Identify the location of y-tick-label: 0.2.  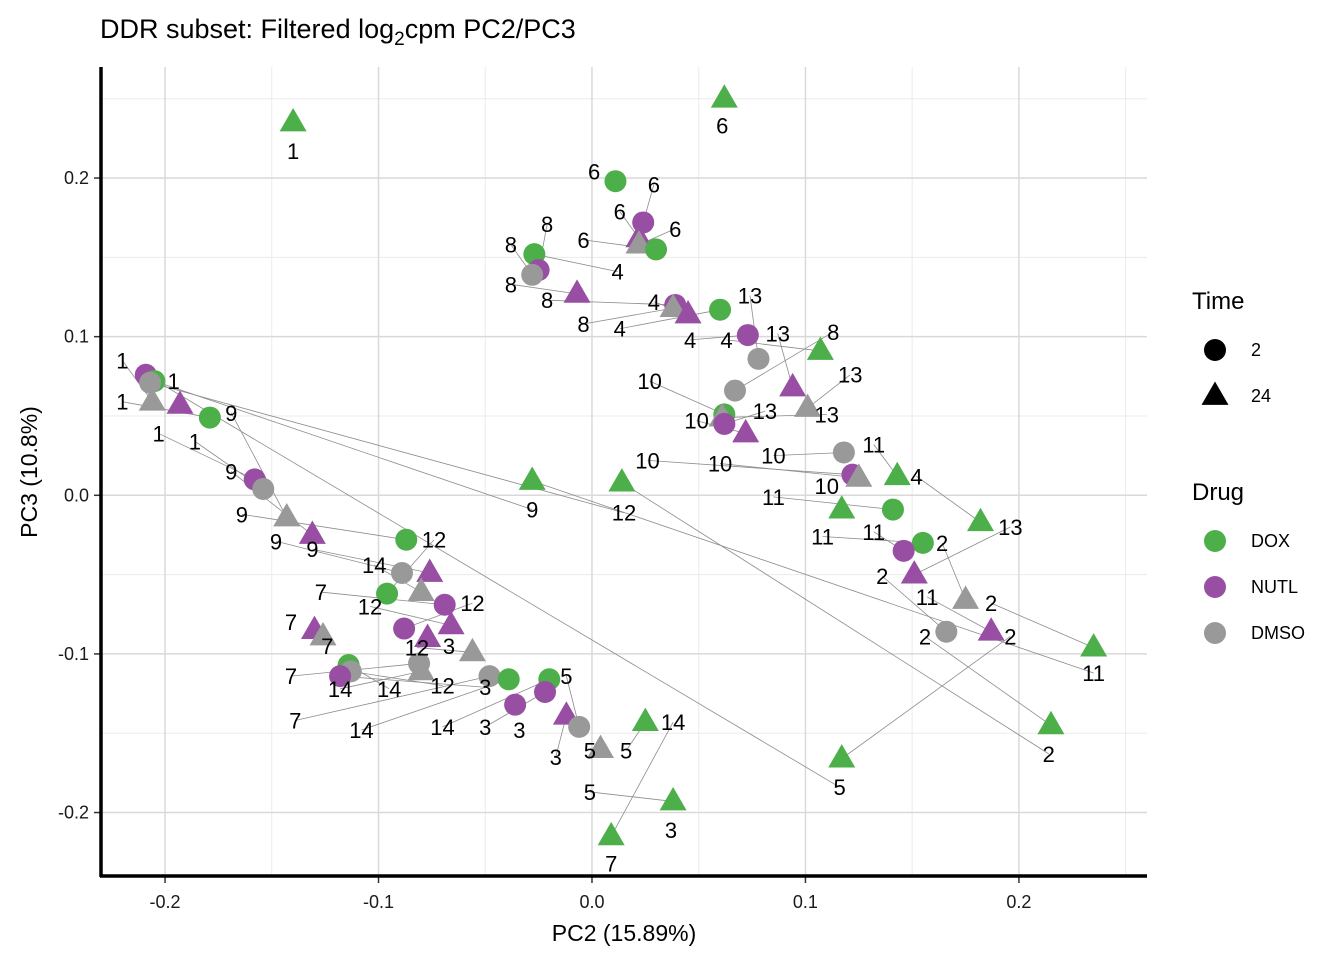
(76, 178).